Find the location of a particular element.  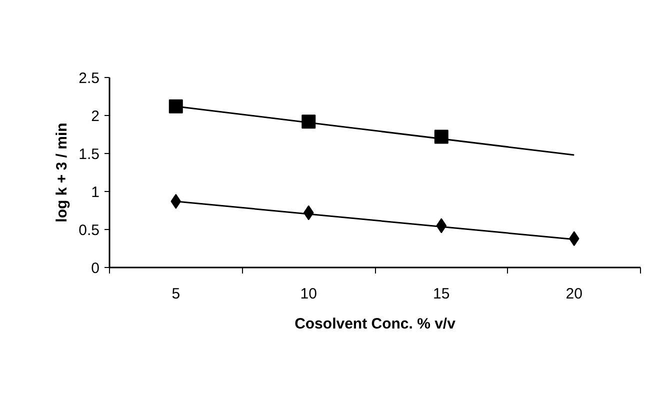

y-tick-label: 0 is located at coordinates (95, 268).